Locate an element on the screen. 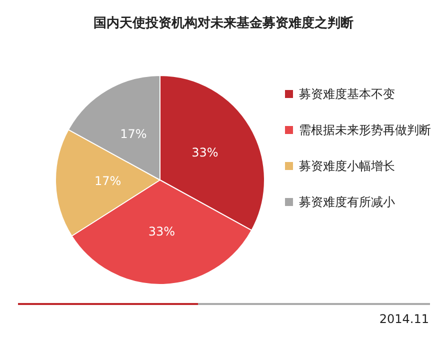 Image resolution: width=447 pixels, height=347 pixels. text: 2014.11 is located at coordinates (404, 319).